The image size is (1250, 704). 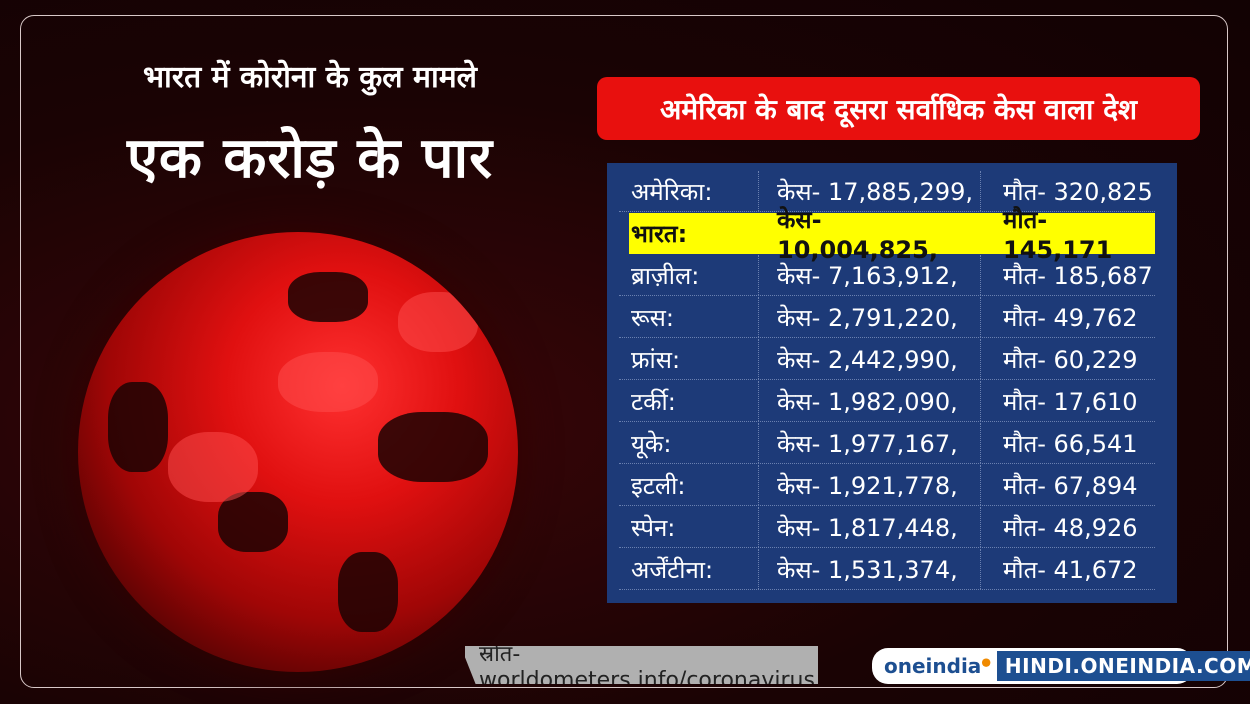 What do you see at coordinates (1078, 191) in the screenshot?
I see `deaths-value: मौत- 320,825` at bounding box center [1078, 191].